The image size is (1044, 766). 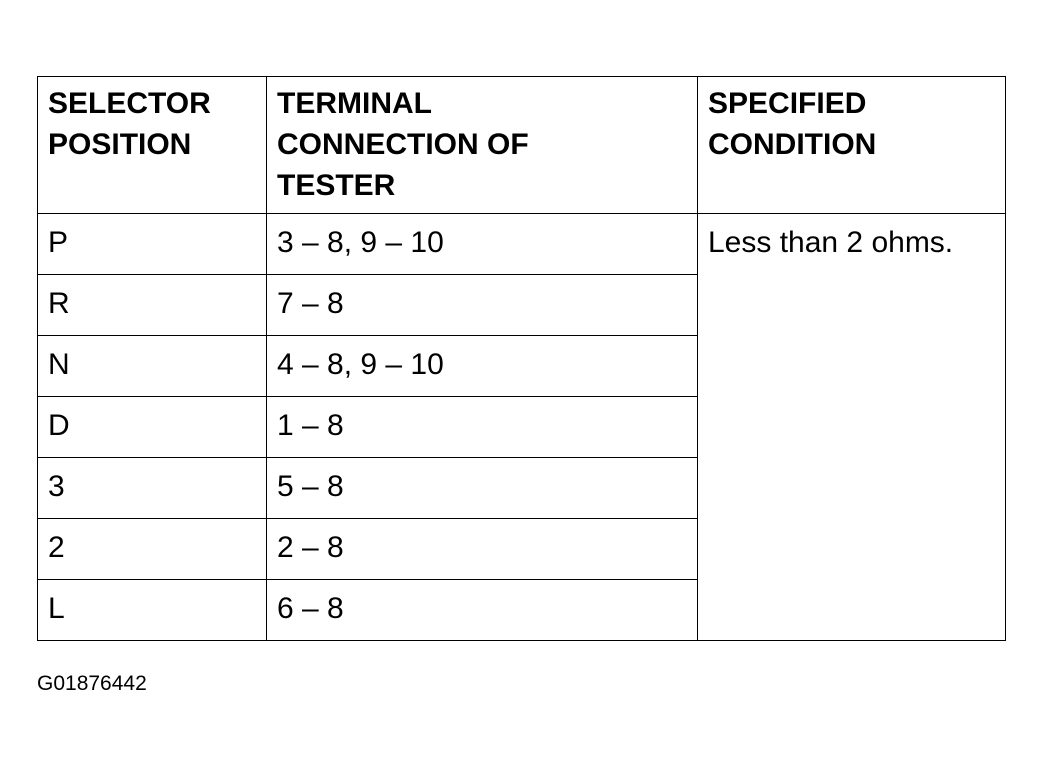 I want to click on selector-position-cell: 3, so click(x=152, y=488).